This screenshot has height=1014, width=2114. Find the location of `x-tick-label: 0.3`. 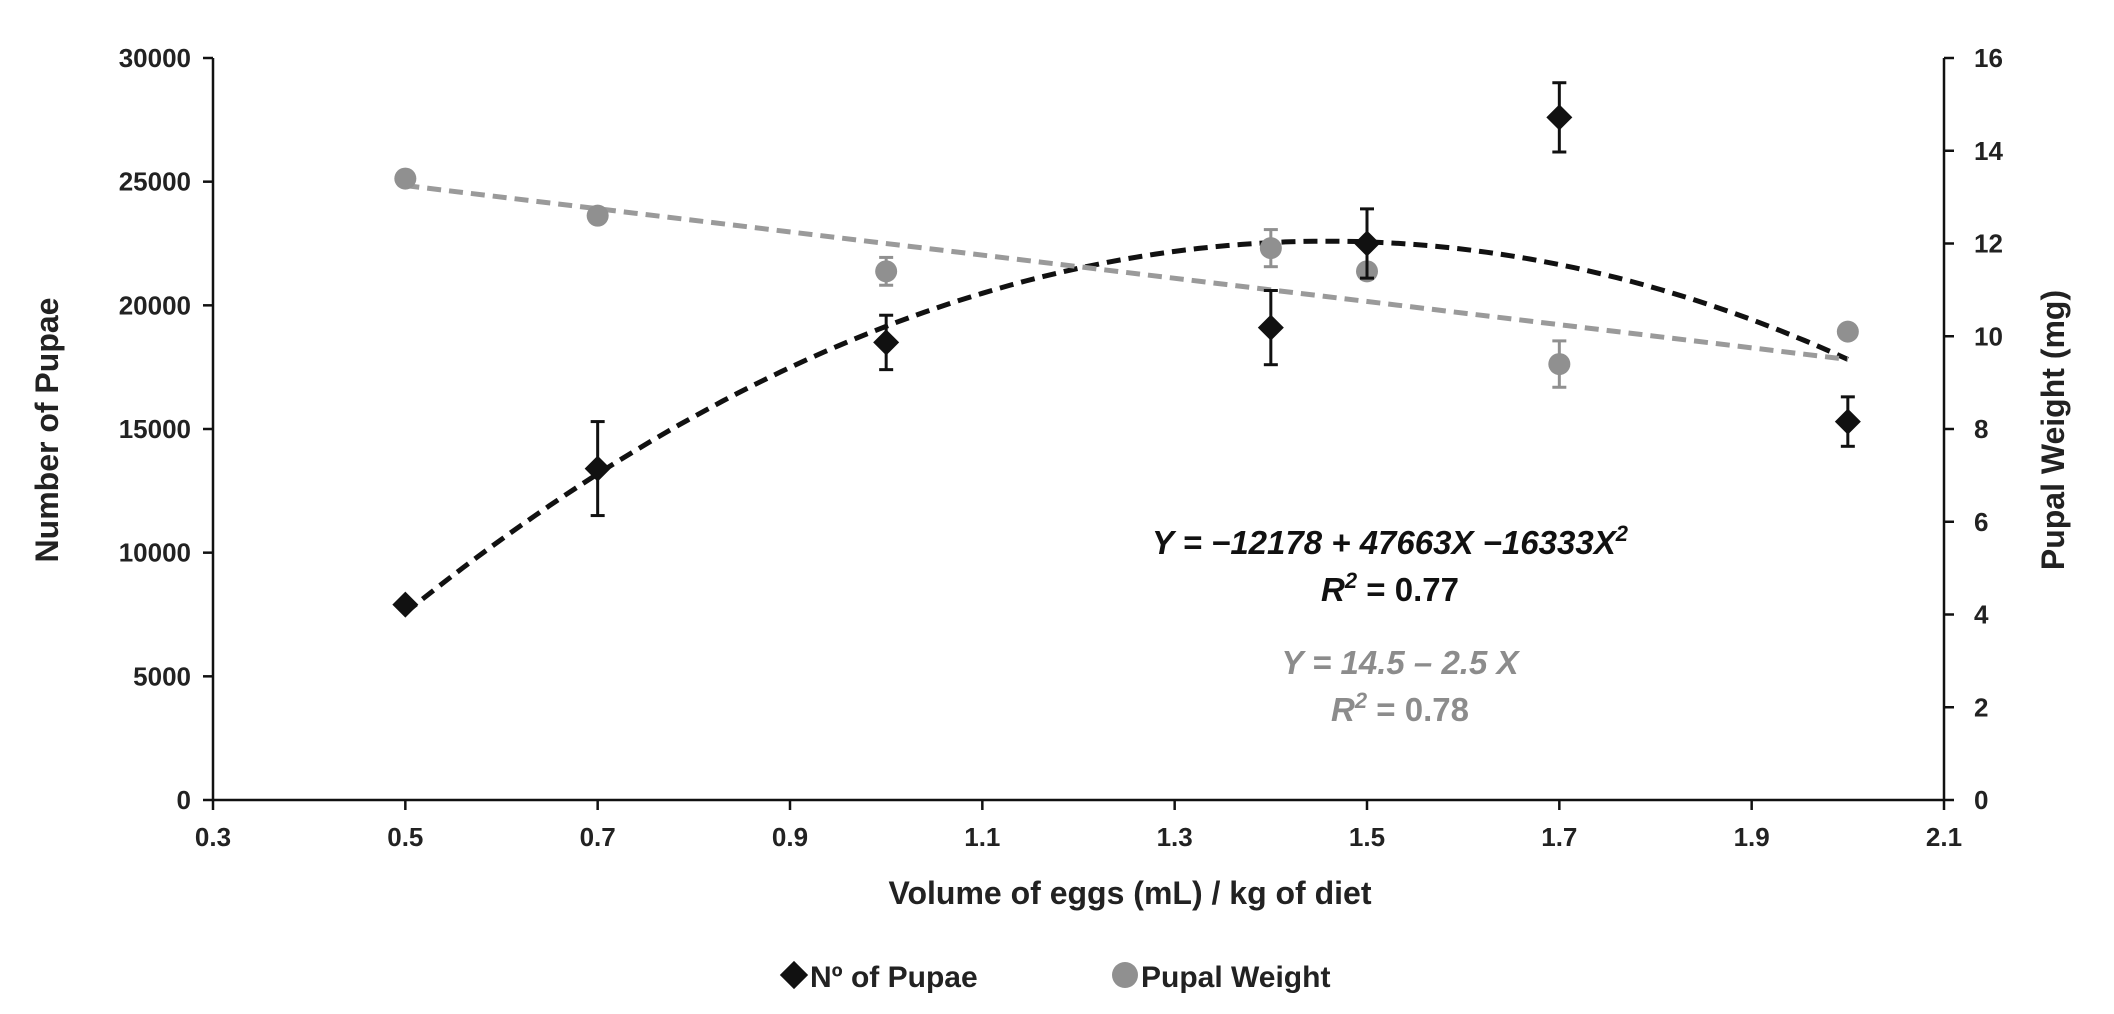

x-tick-label: 0.3 is located at coordinates (213, 837).